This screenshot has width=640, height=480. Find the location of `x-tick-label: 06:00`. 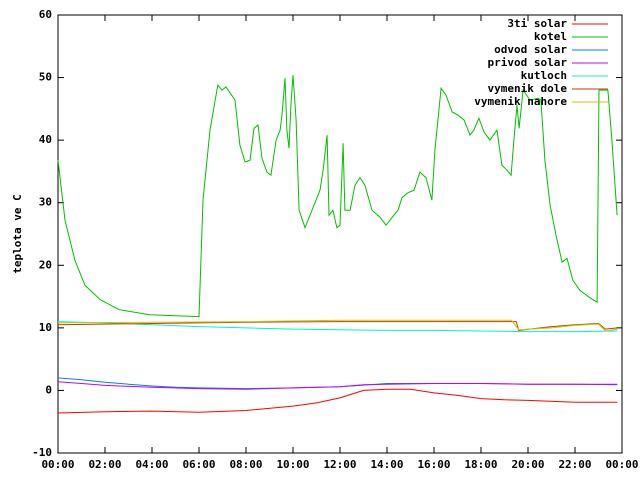

x-tick-label: 06:00 is located at coordinates (198, 464).